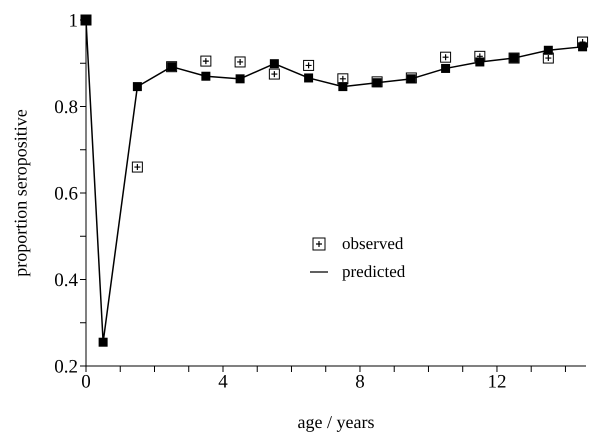 This screenshot has width=602, height=445. I want to click on y-tick-label: 0.6, so click(66, 194).